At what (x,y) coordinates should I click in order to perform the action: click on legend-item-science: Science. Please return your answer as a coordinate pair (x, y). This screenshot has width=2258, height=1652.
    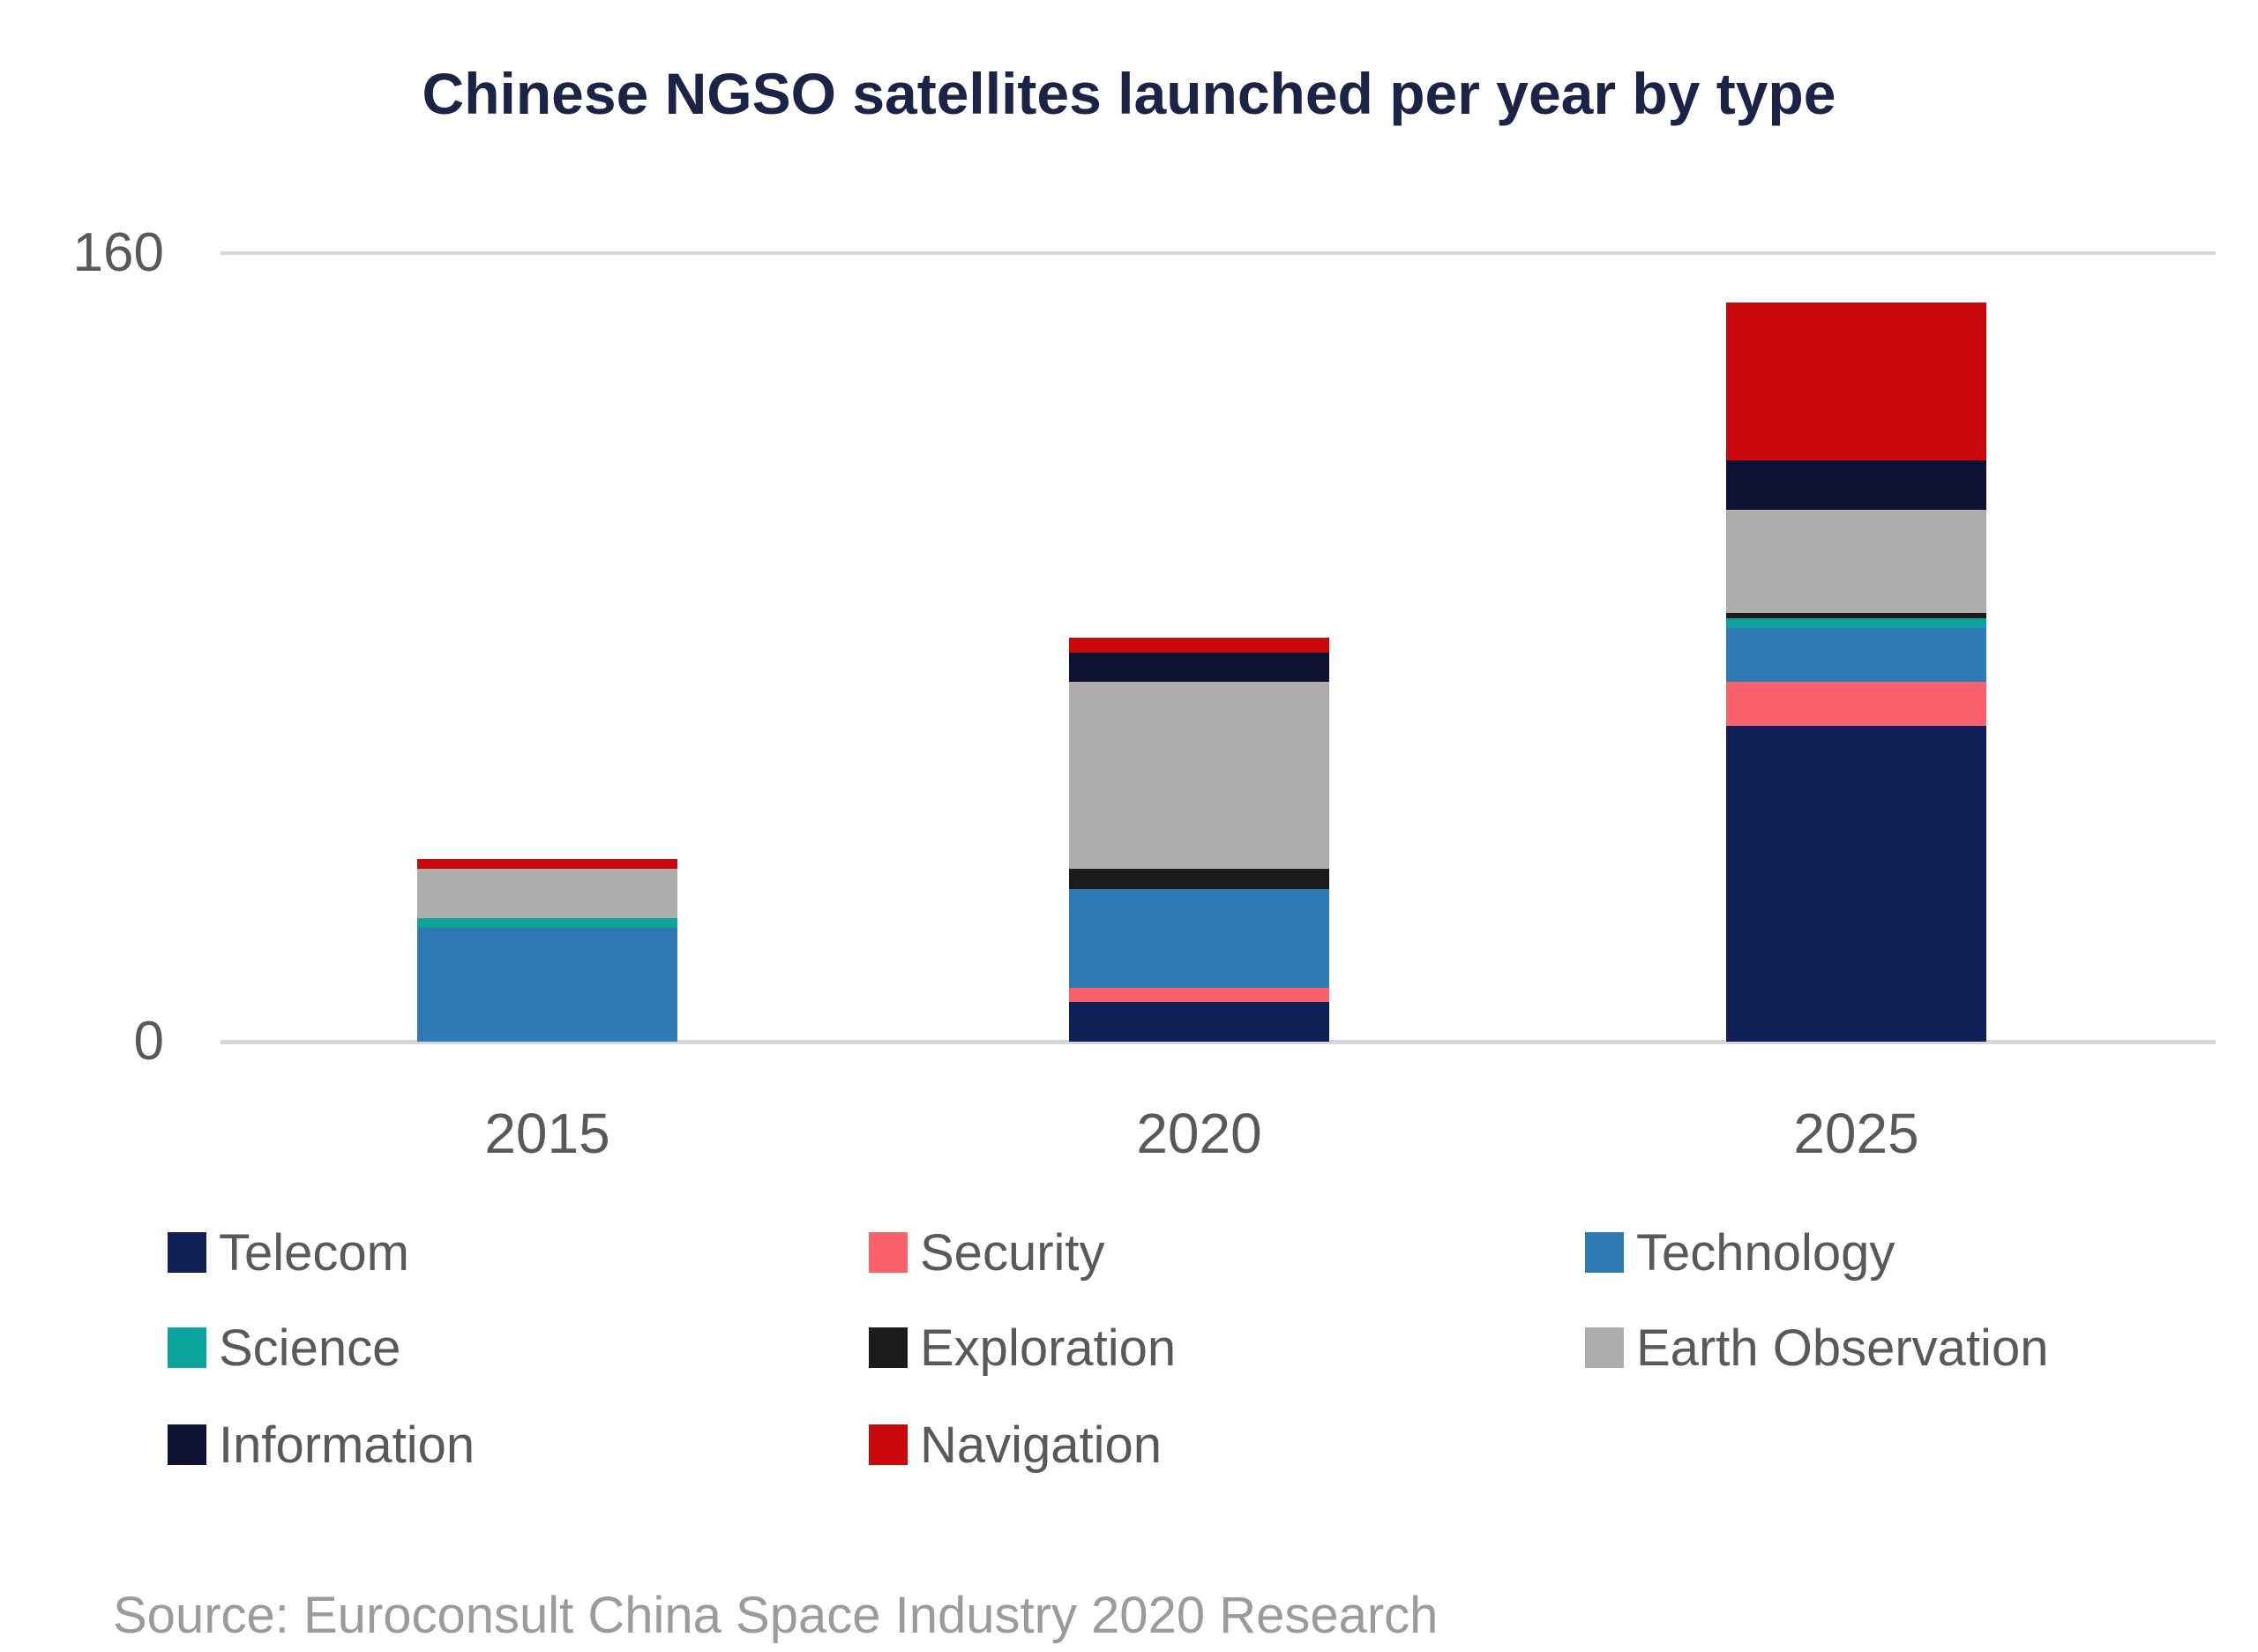
    Looking at the image, I should click on (284, 1348).